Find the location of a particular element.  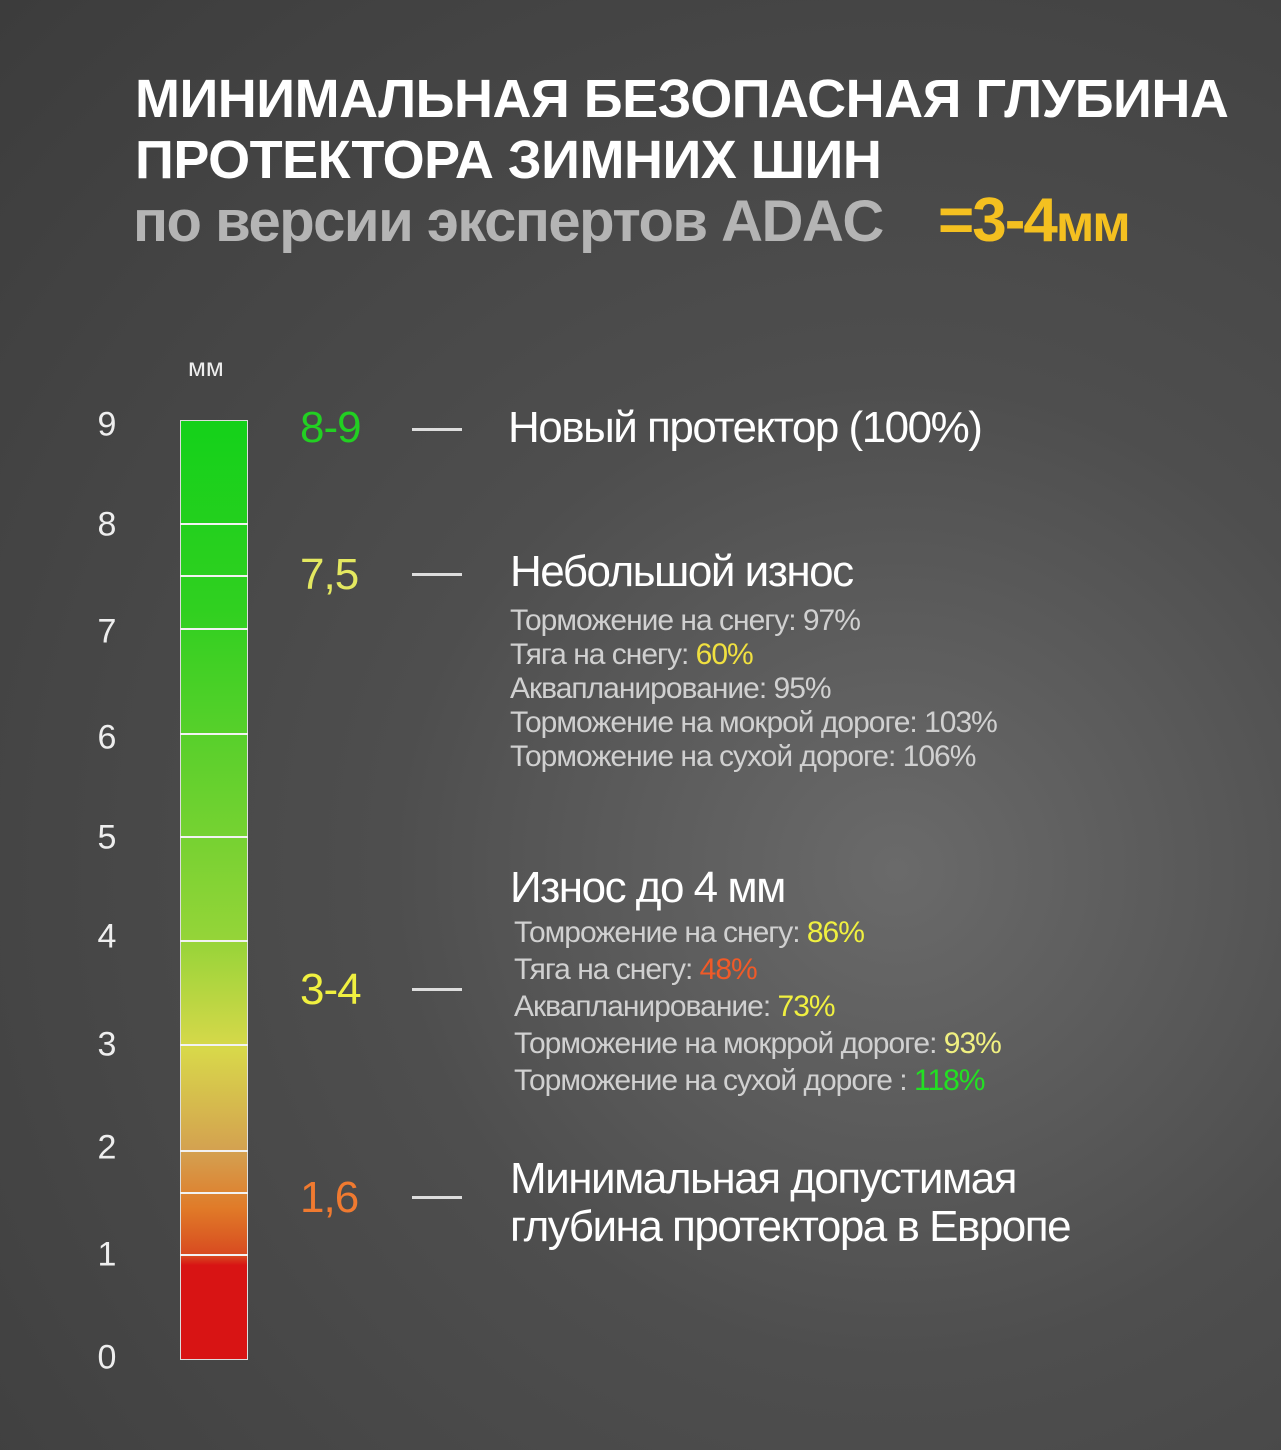

level-value-4mm: 3-4 is located at coordinates (331, 989).